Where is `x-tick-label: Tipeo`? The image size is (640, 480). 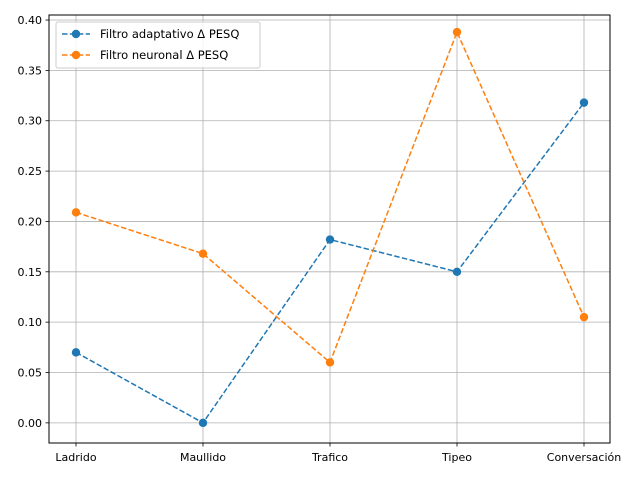
x-tick-label: Tipeo is located at coordinates (456, 457).